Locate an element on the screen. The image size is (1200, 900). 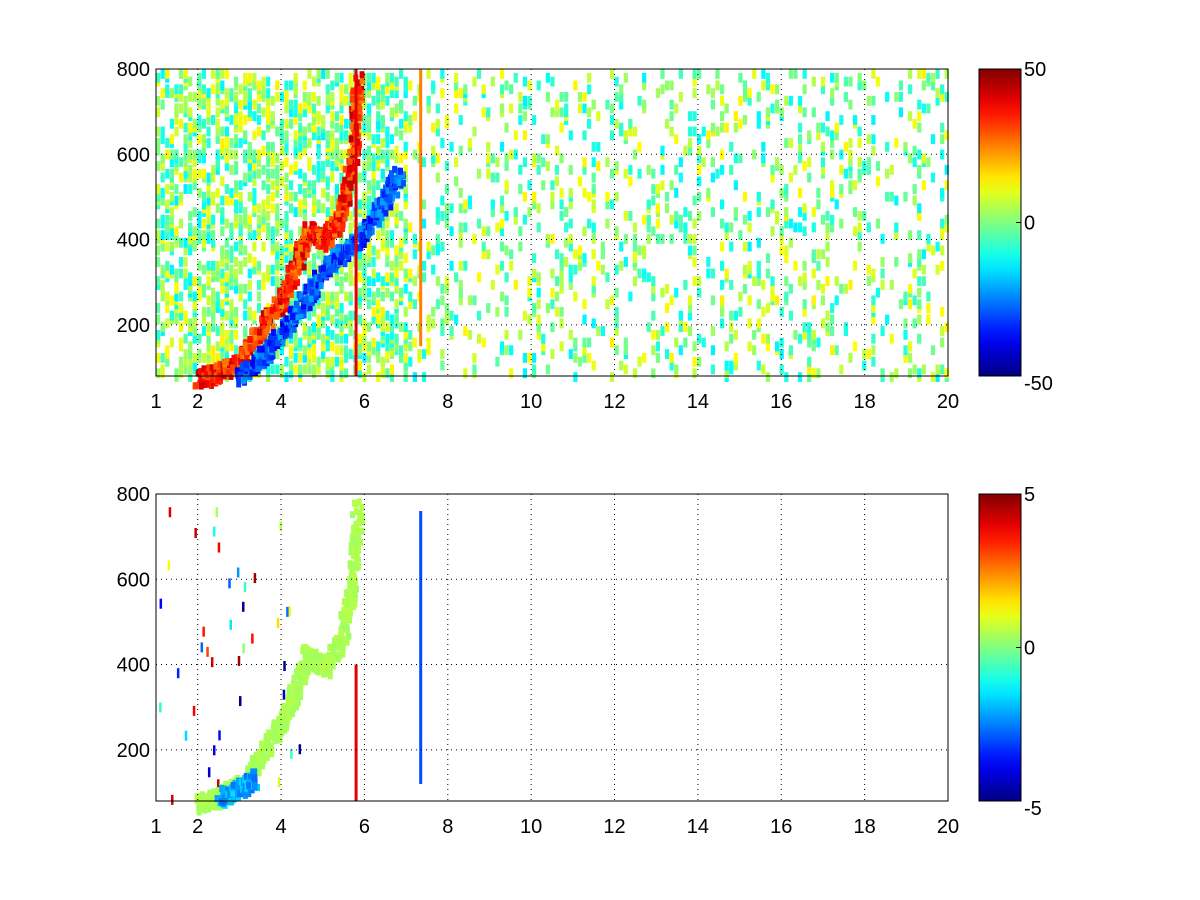
heatmap-stripe is located at coordinates (421, 208).